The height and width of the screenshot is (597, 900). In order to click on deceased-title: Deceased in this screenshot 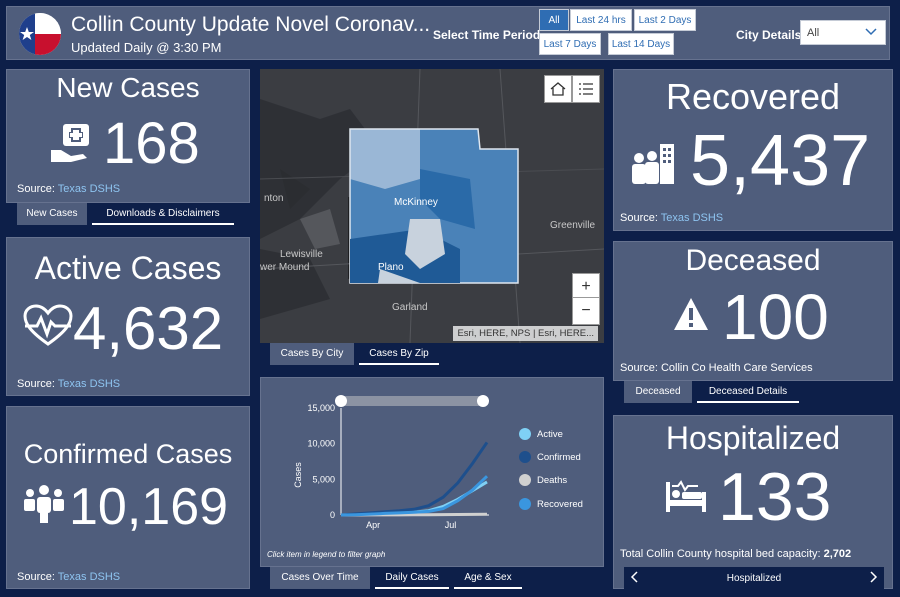, I will do `click(753, 260)`.